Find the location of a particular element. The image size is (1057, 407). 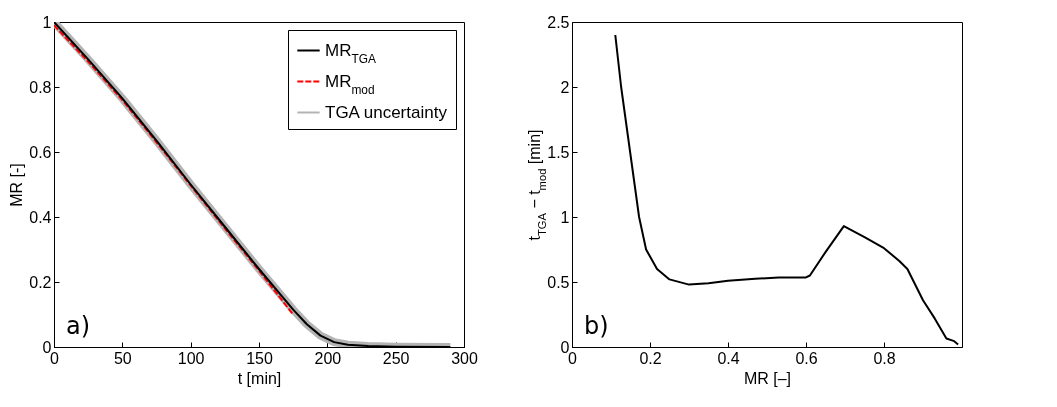

legend-label: TGA uncertainty is located at coordinates (386, 112).